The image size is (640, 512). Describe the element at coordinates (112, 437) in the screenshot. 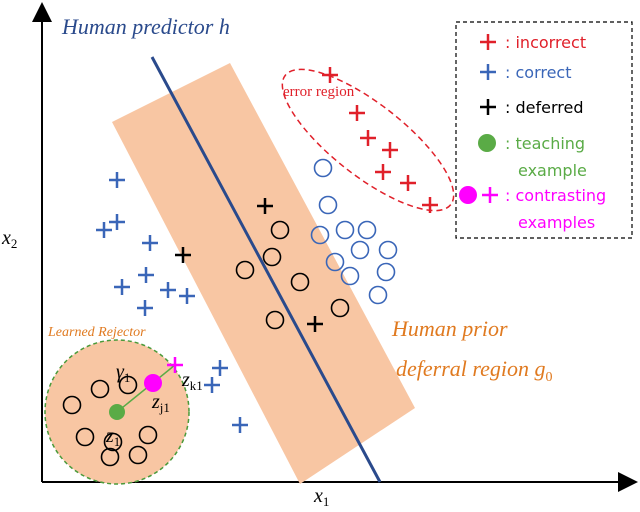

I see `z1-label: z1` at that location.